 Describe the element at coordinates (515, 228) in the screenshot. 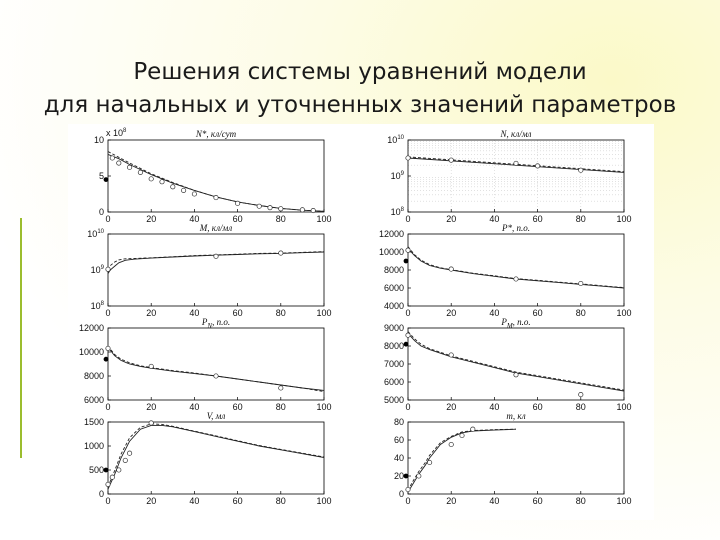

I see `plot-title: P*, п.о.` at that location.